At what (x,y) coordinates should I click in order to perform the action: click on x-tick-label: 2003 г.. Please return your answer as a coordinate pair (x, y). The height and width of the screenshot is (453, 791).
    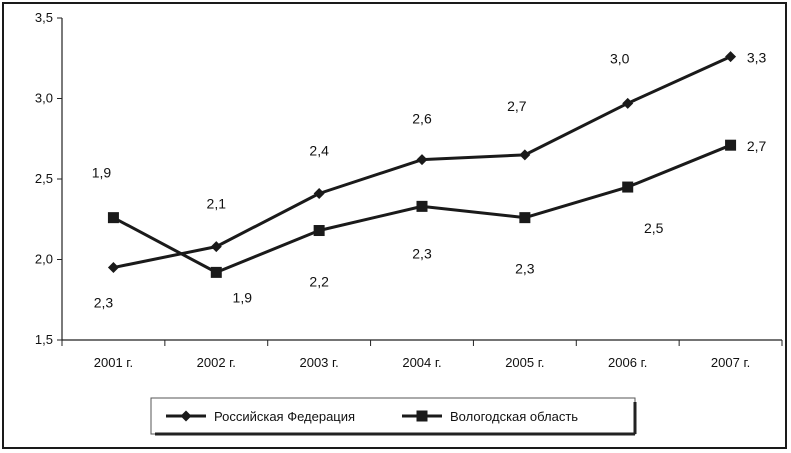
    Looking at the image, I should click on (318, 362).